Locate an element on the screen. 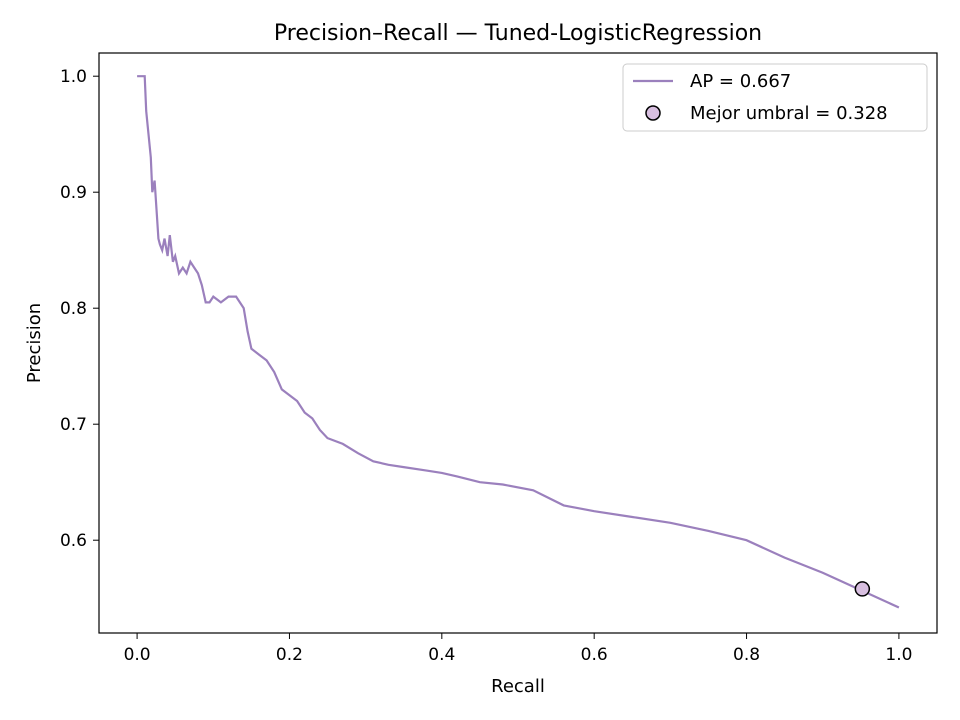  legend-box is located at coordinates (775, 97).